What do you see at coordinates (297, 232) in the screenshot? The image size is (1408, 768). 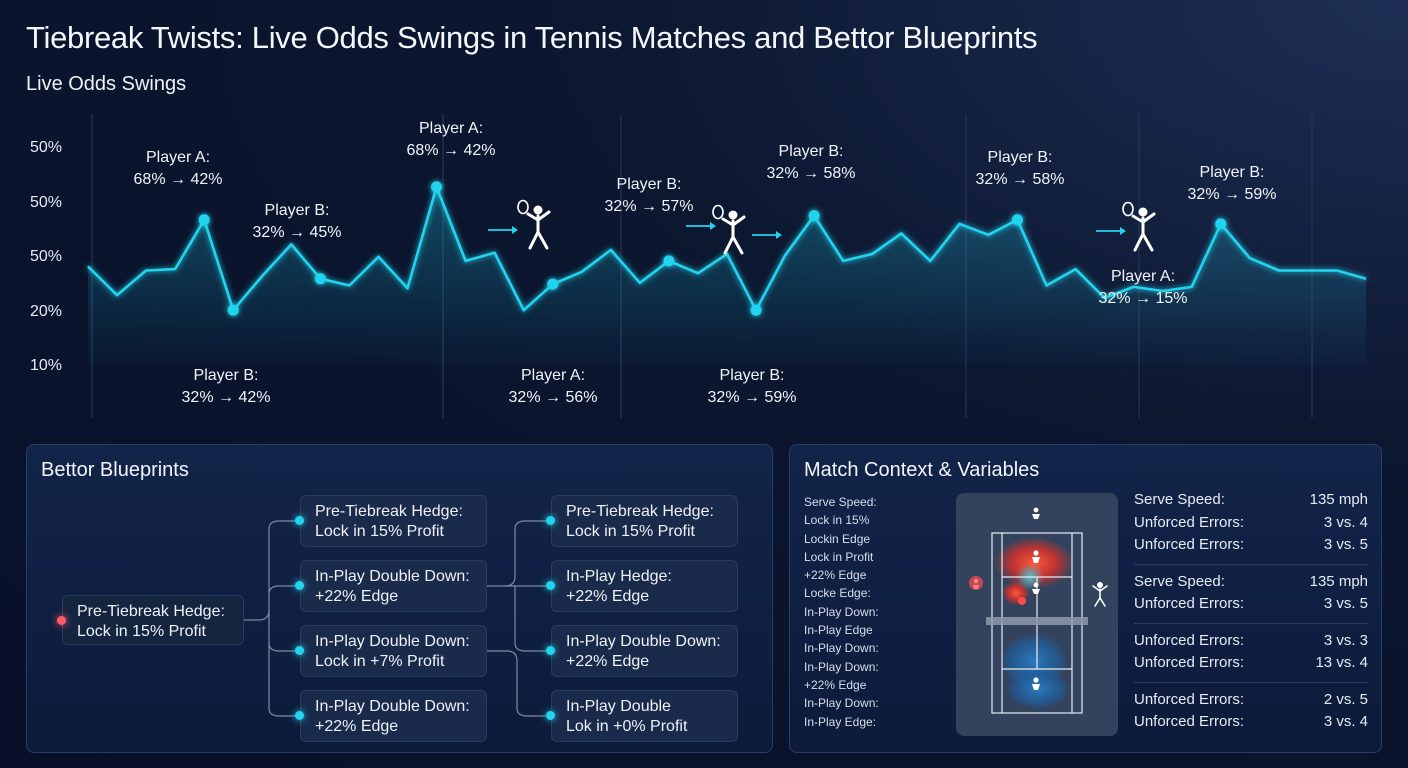 I see `annotation-change: 32% → 45%` at bounding box center [297, 232].